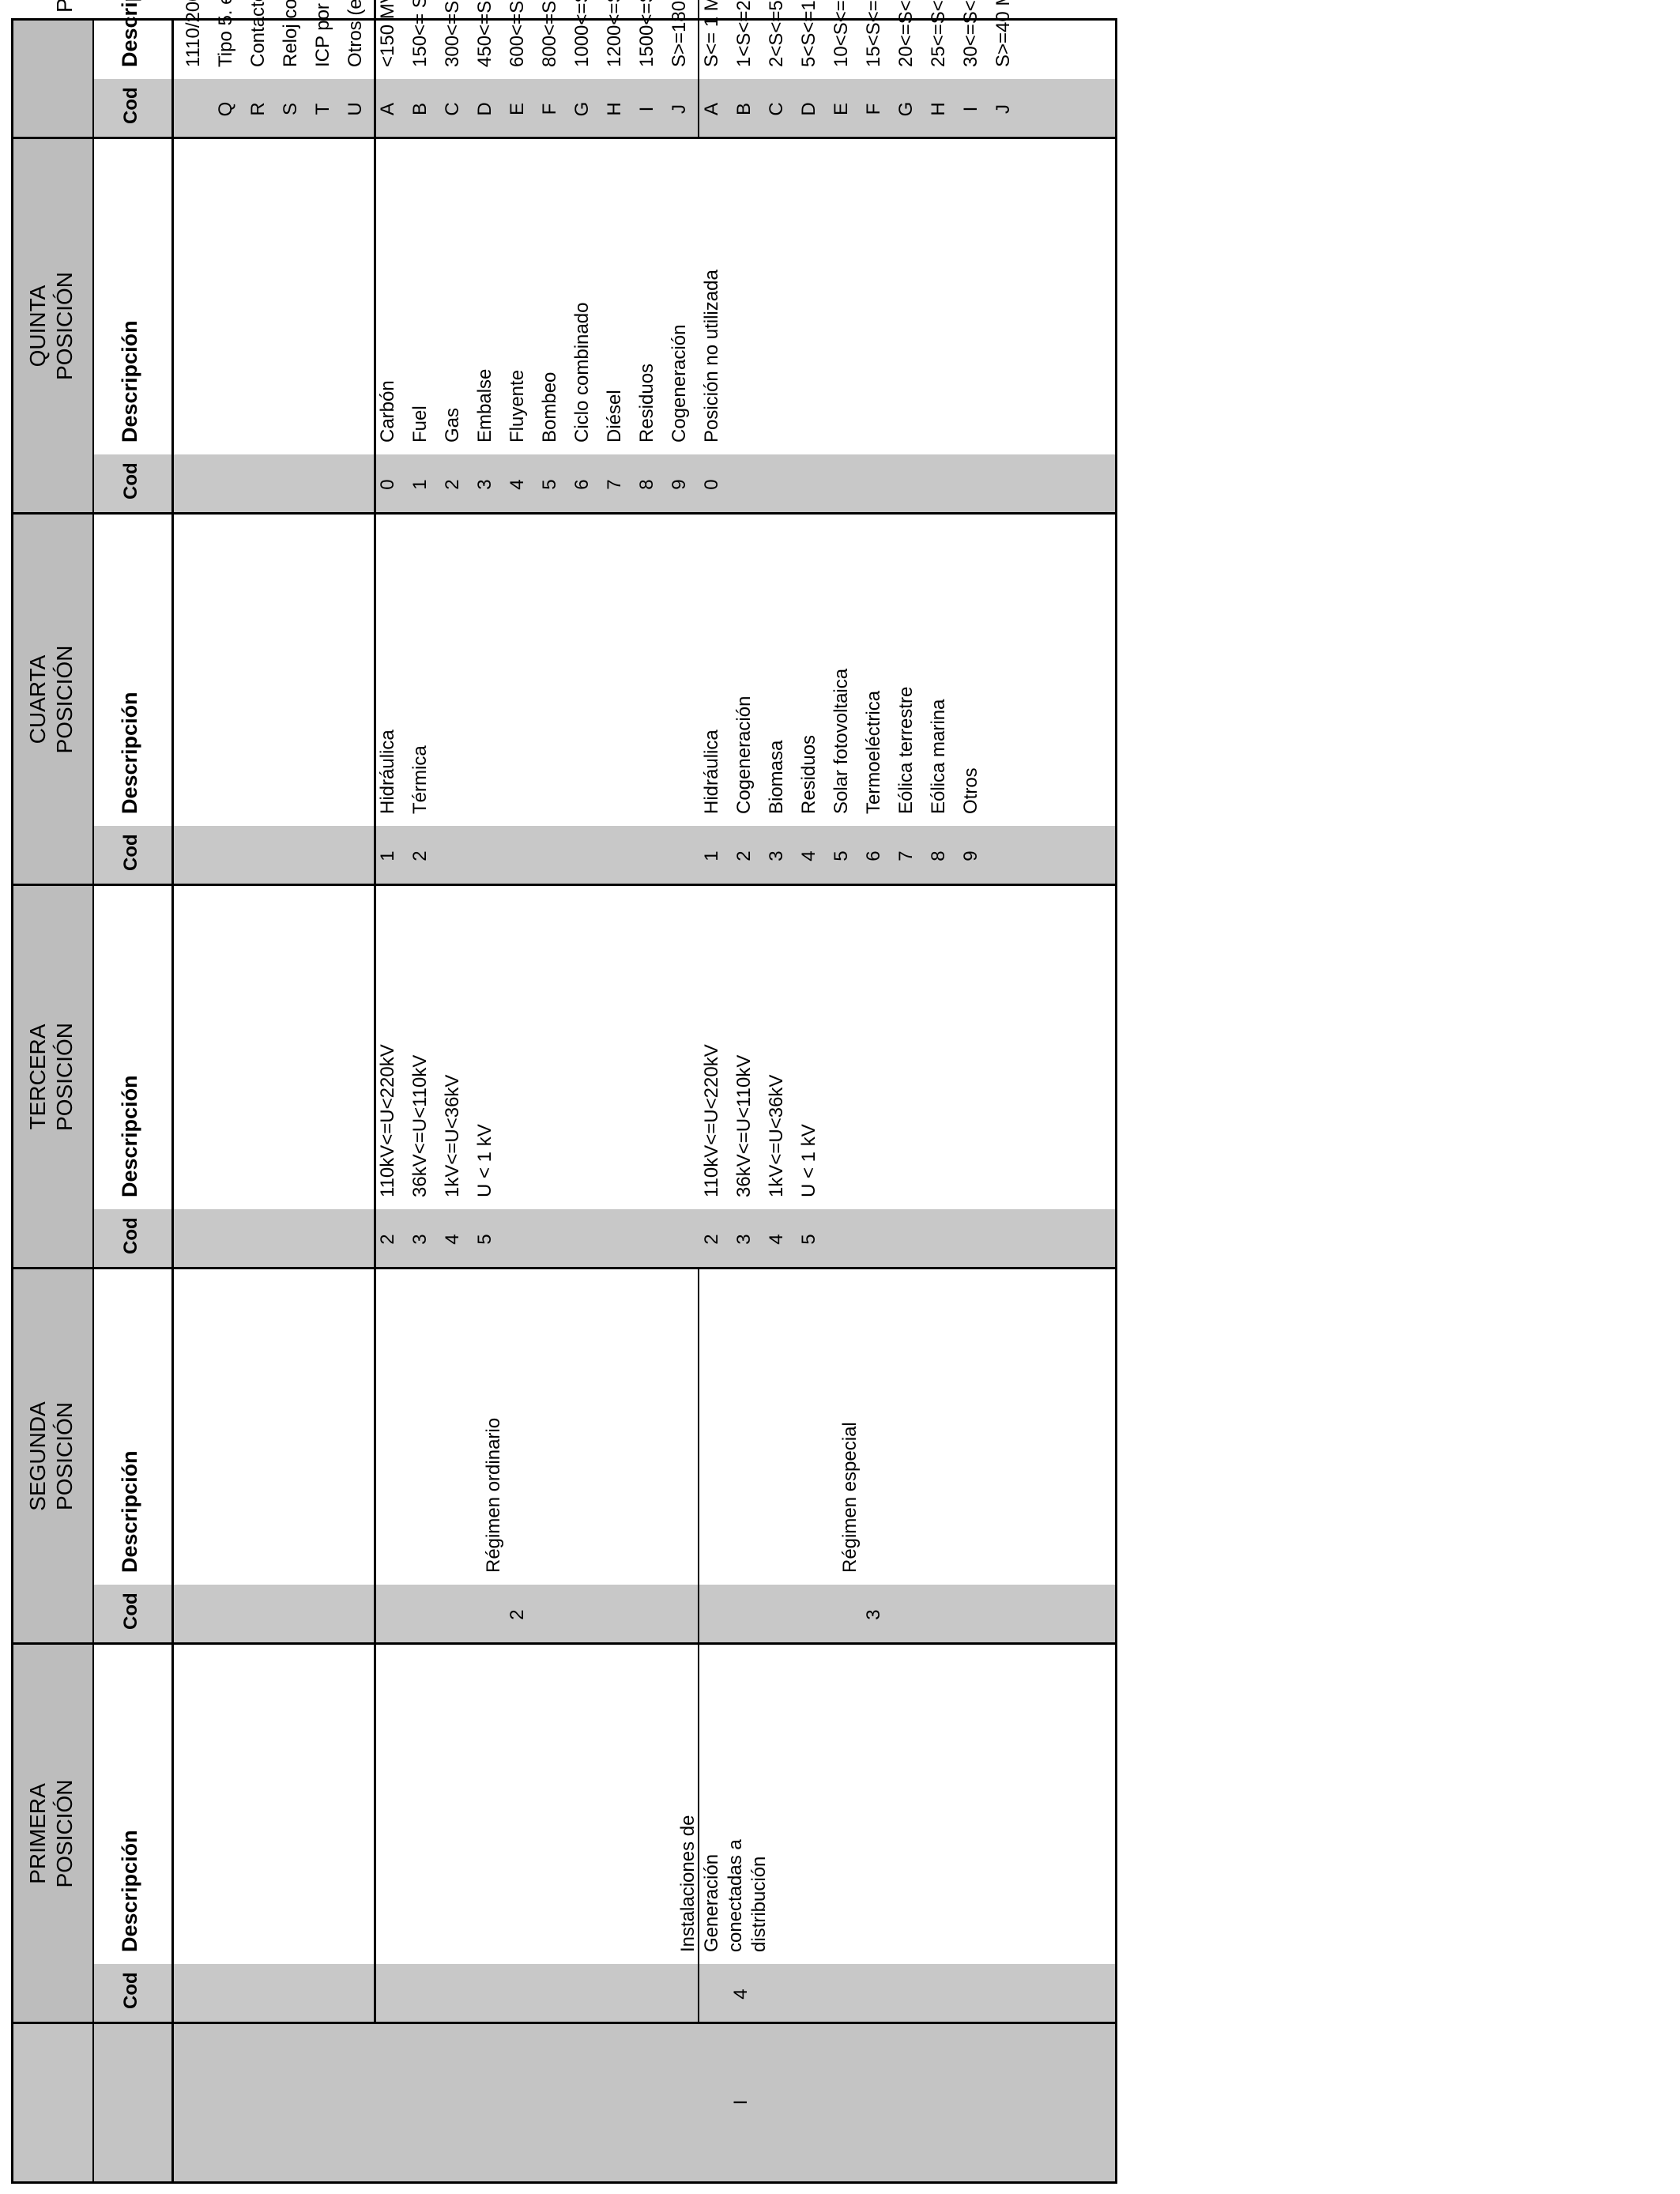 This screenshot has height=2194, width=1680. I want to click on primera-code: 4, so click(740, 1994).